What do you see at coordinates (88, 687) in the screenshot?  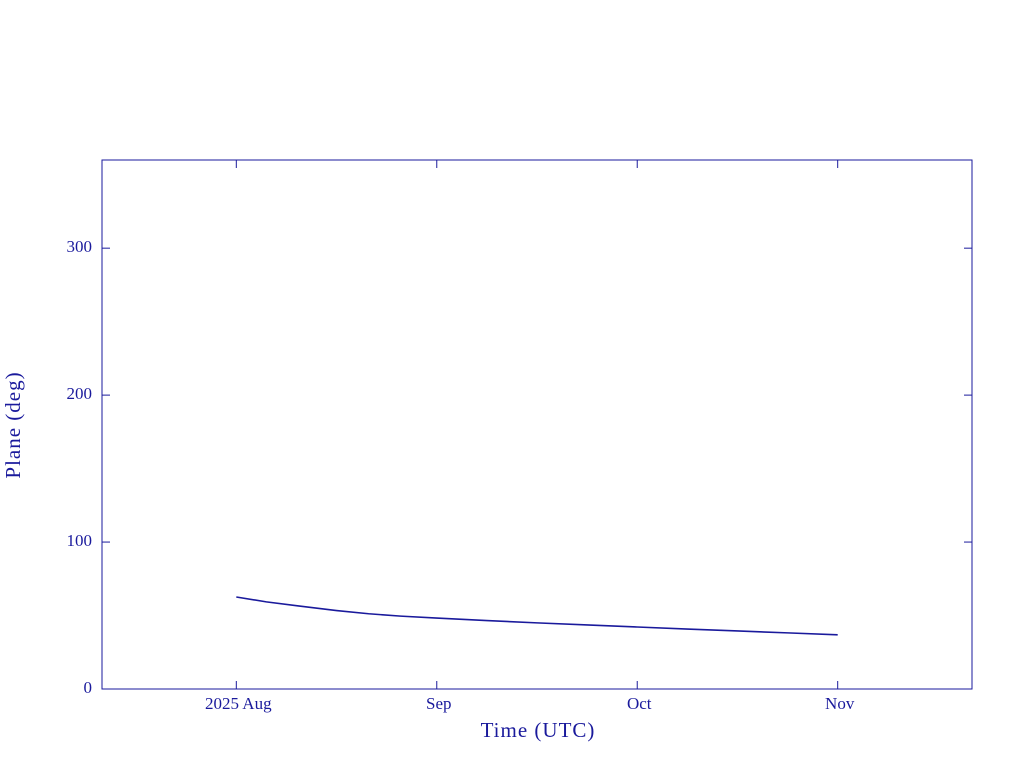 I see `y-tick-label: 0` at bounding box center [88, 687].